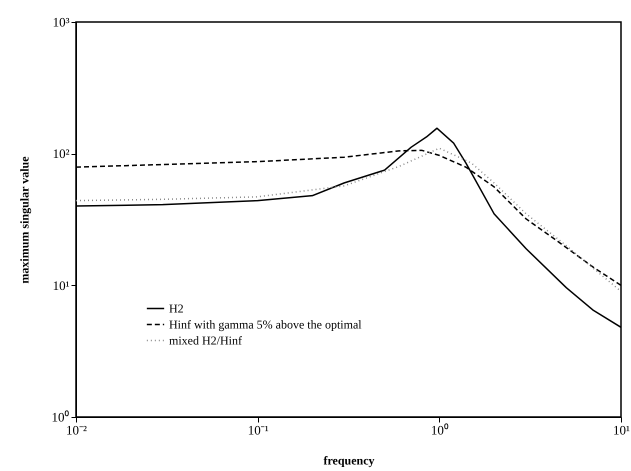 This screenshot has height=471, width=631. I want to click on x-axis-title: frequency, so click(349, 461).